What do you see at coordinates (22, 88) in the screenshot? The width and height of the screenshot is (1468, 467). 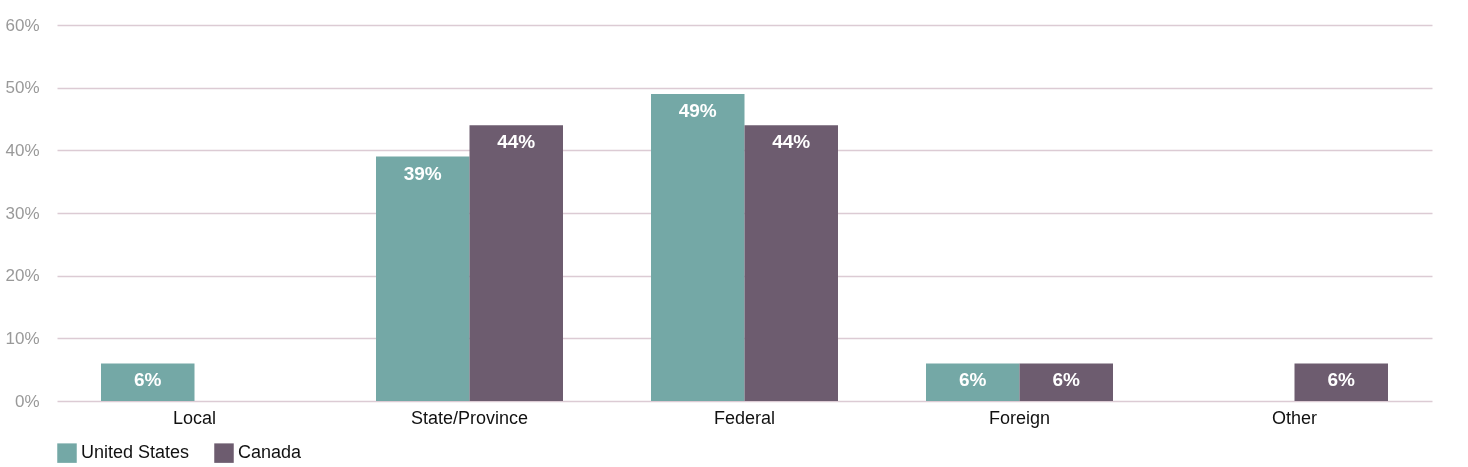 I see `y-tick-label: 50%` at bounding box center [22, 88].